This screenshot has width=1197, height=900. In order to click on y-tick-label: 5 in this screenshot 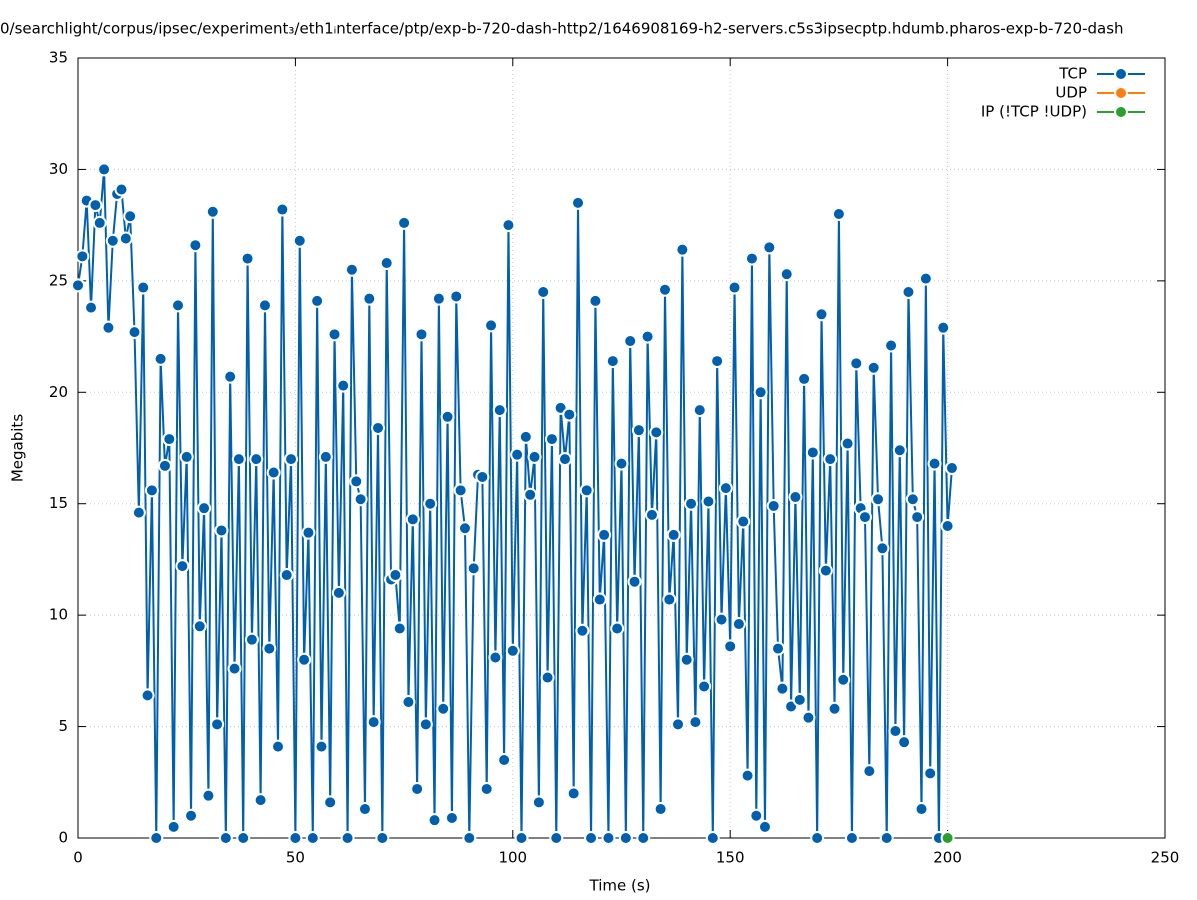, I will do `click(63, 726)`.